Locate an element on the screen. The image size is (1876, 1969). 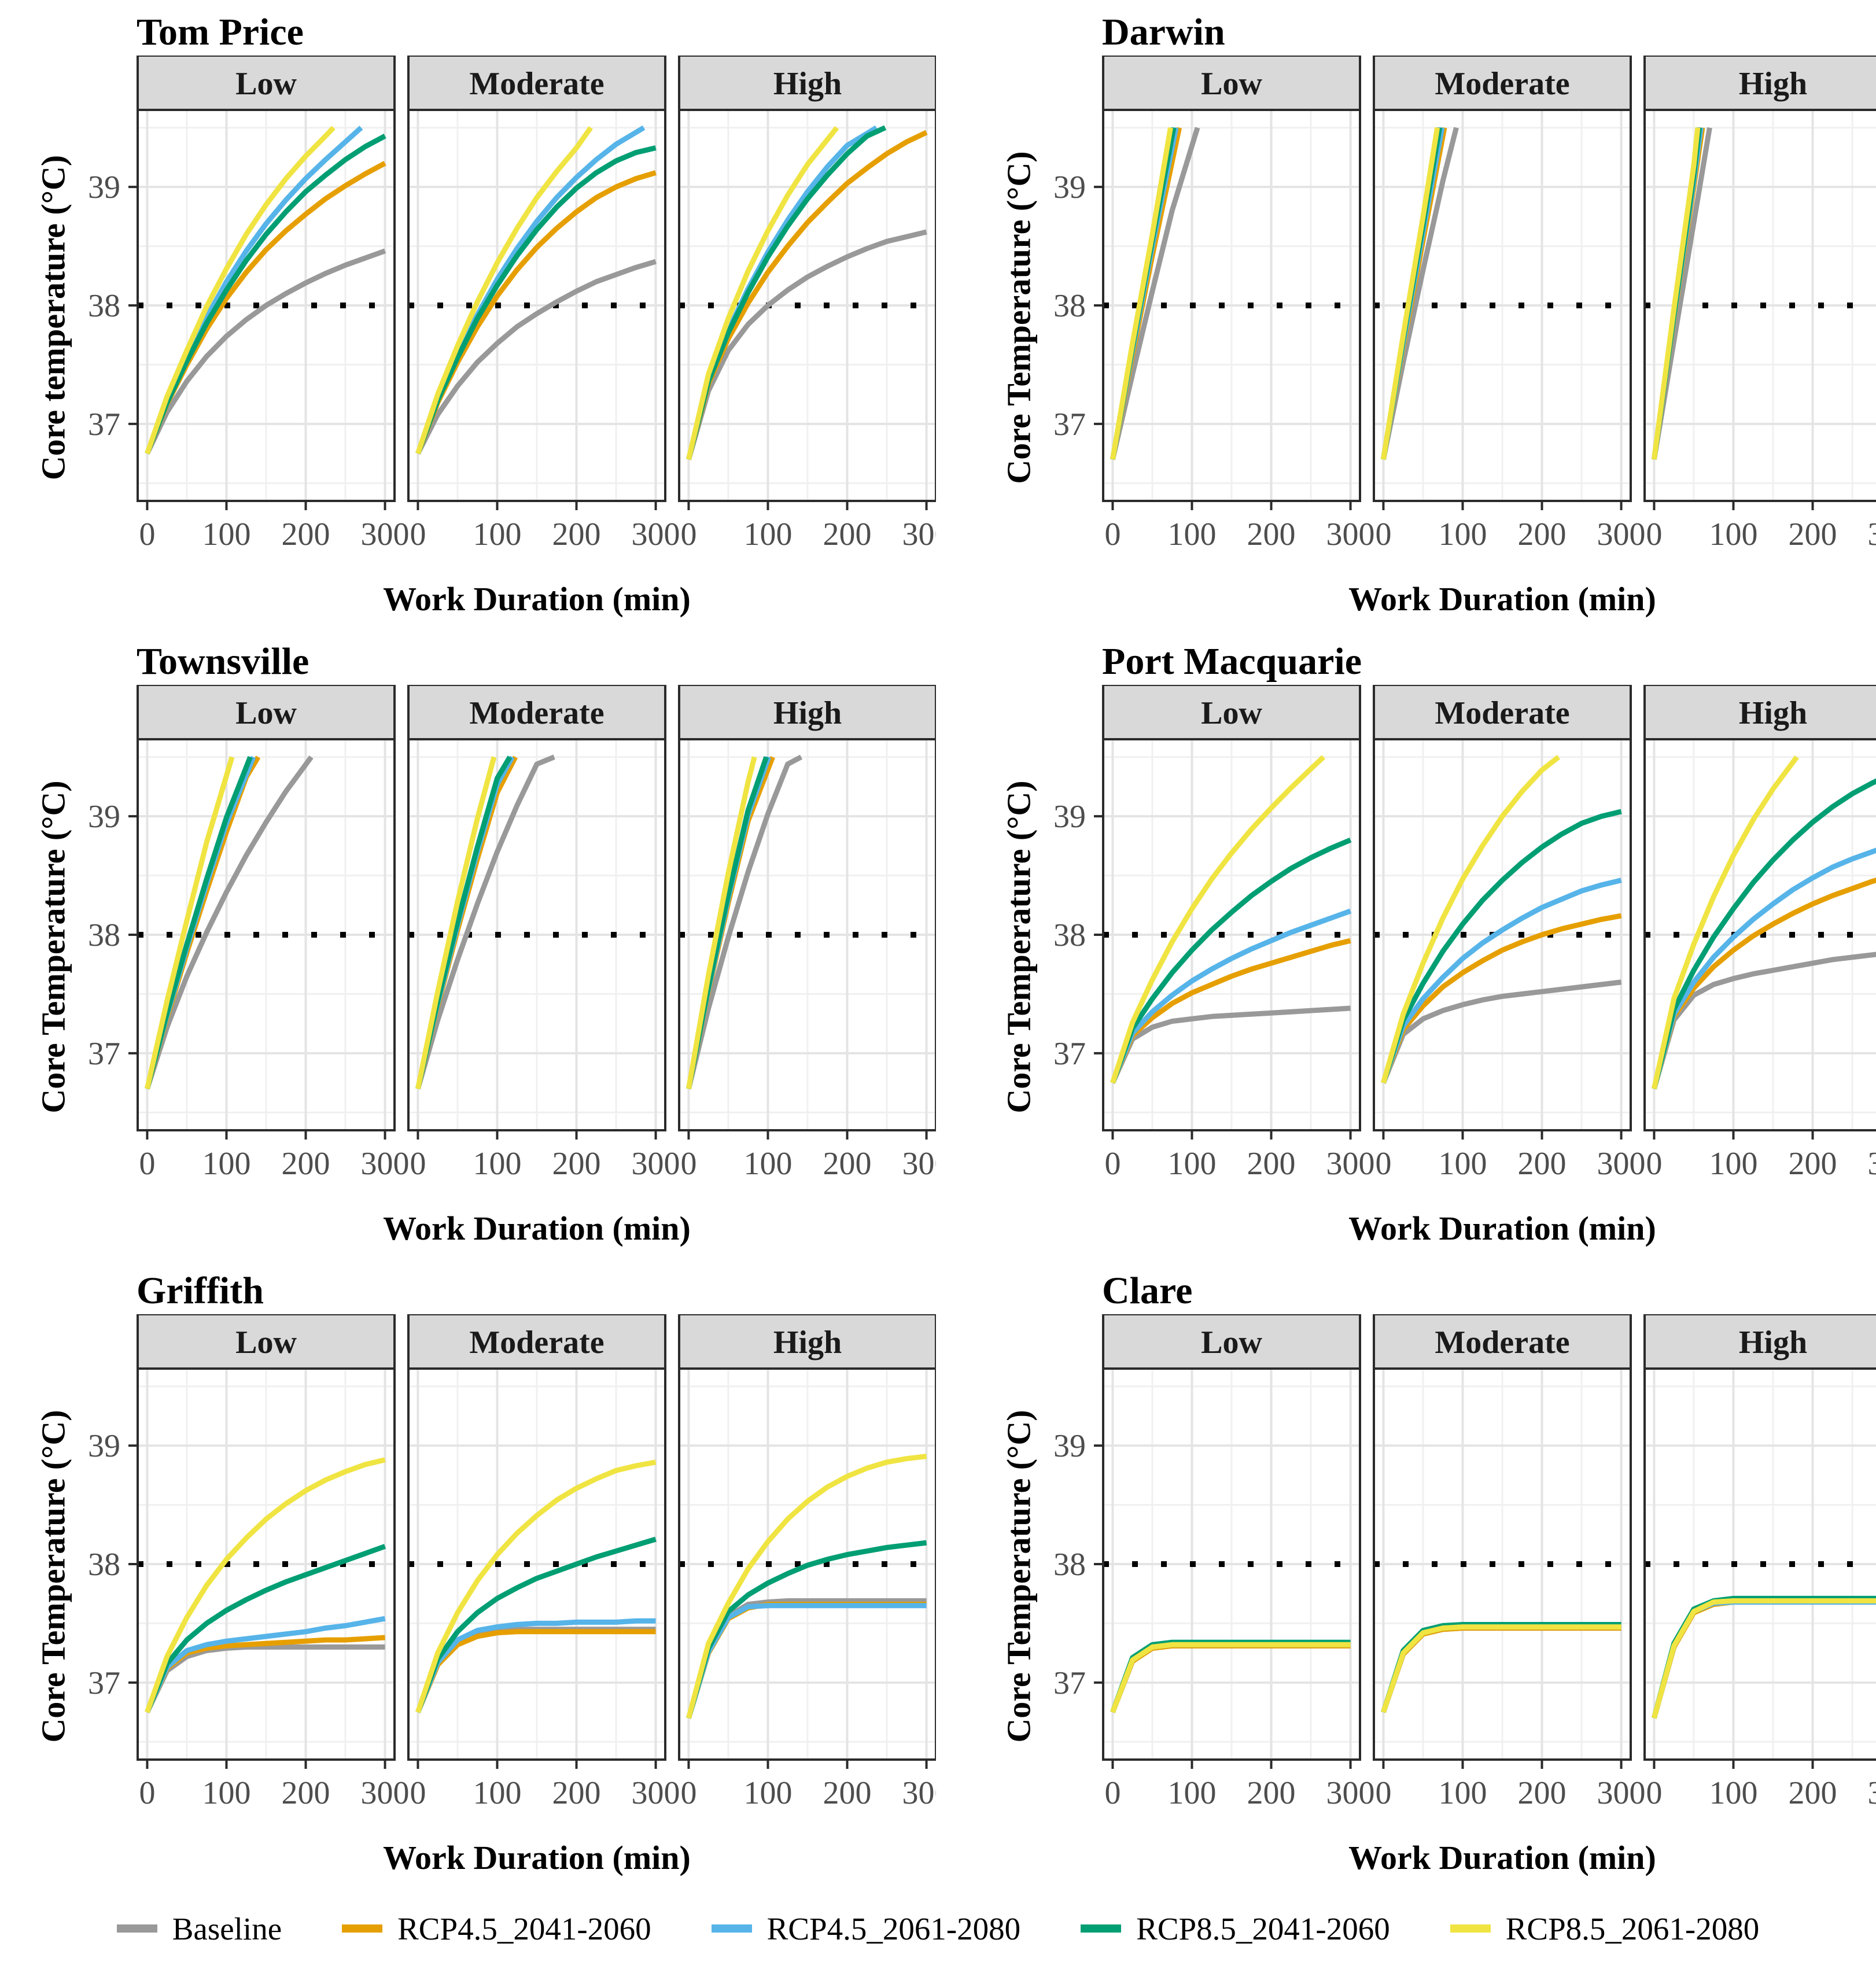
legend-label: RCP8.5_2061-2080 is located at coordinates (1632, 1929).